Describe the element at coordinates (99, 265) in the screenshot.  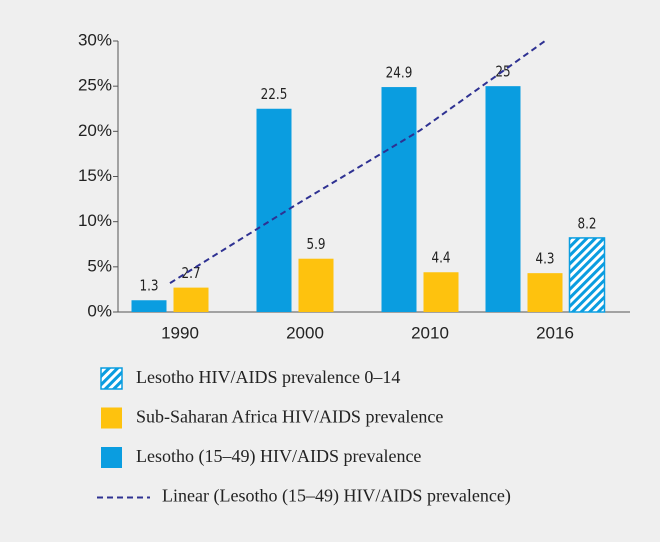
I see `y-tick-label: 5%` at that location.